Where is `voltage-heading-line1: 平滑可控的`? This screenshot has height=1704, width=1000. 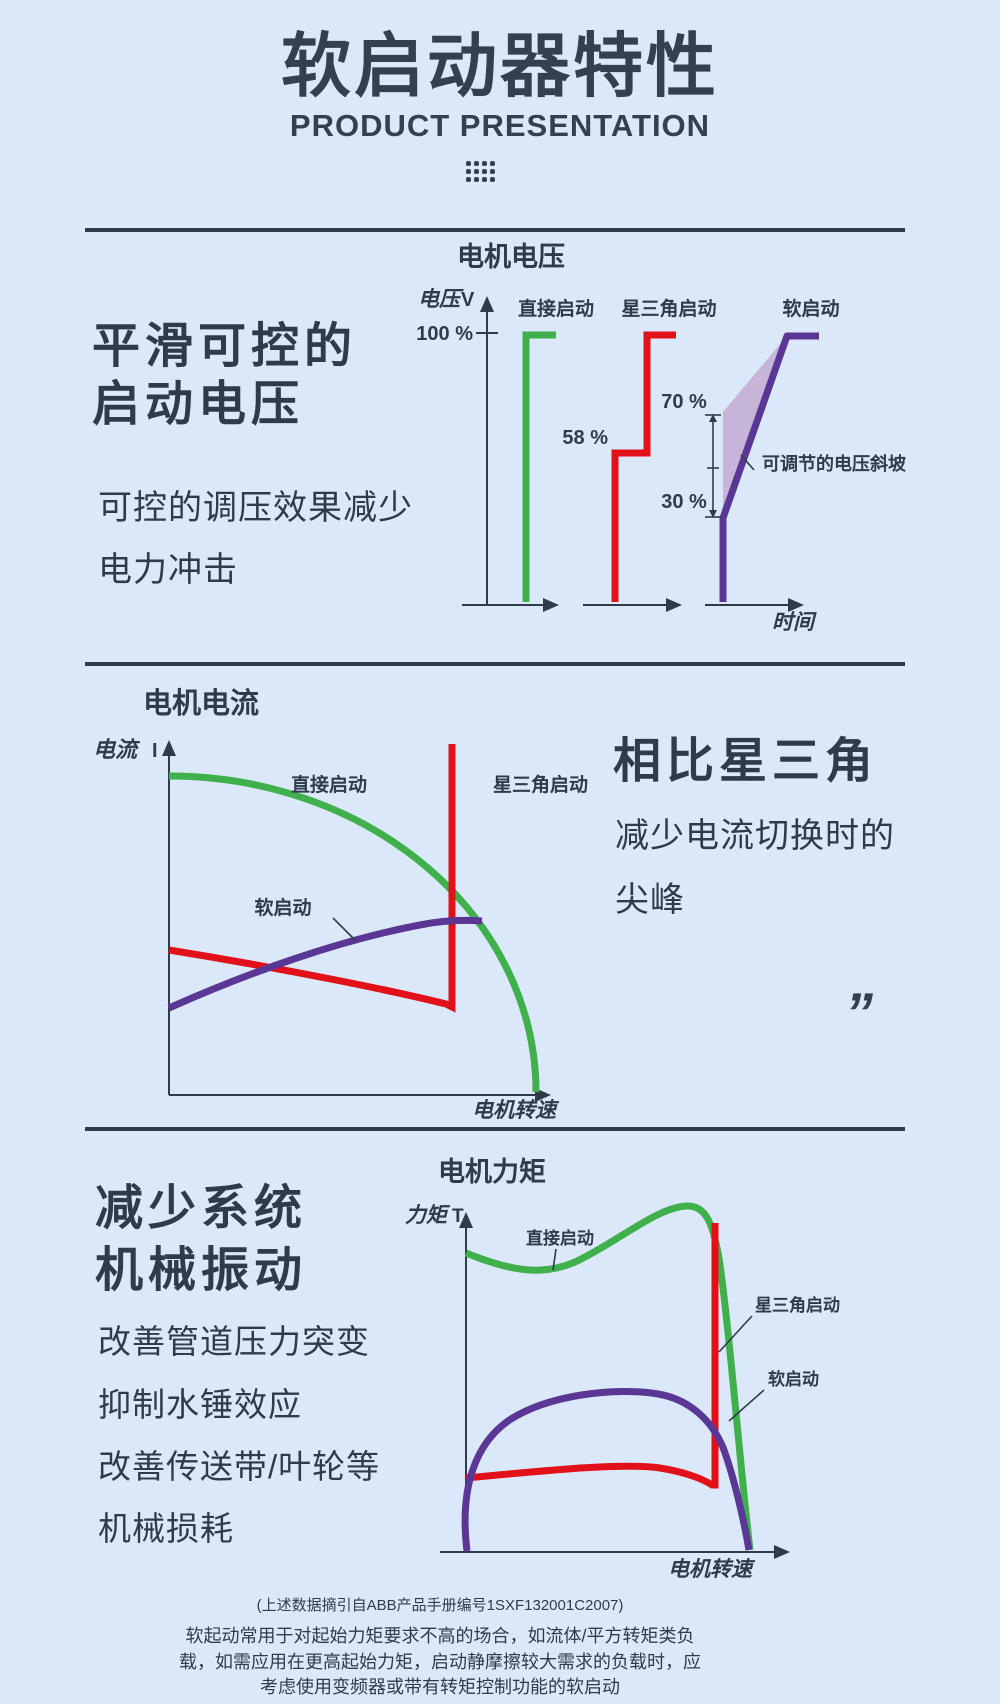 voltage-heading-line1: 平滑可控的 is located at coordinates (225, 346).